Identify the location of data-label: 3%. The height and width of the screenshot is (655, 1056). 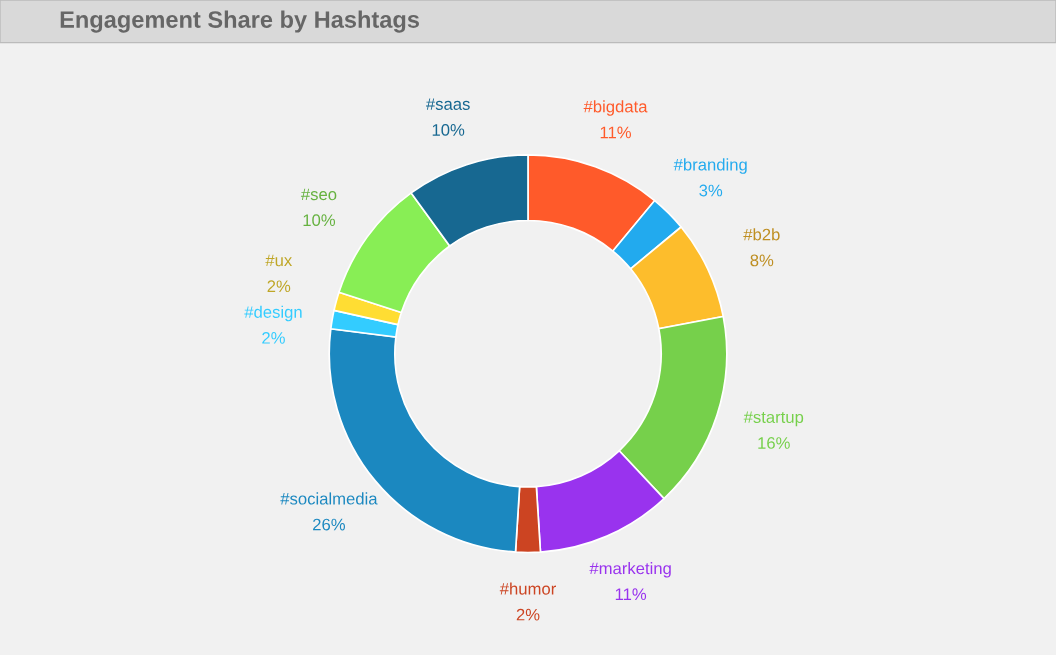
(711, 190).